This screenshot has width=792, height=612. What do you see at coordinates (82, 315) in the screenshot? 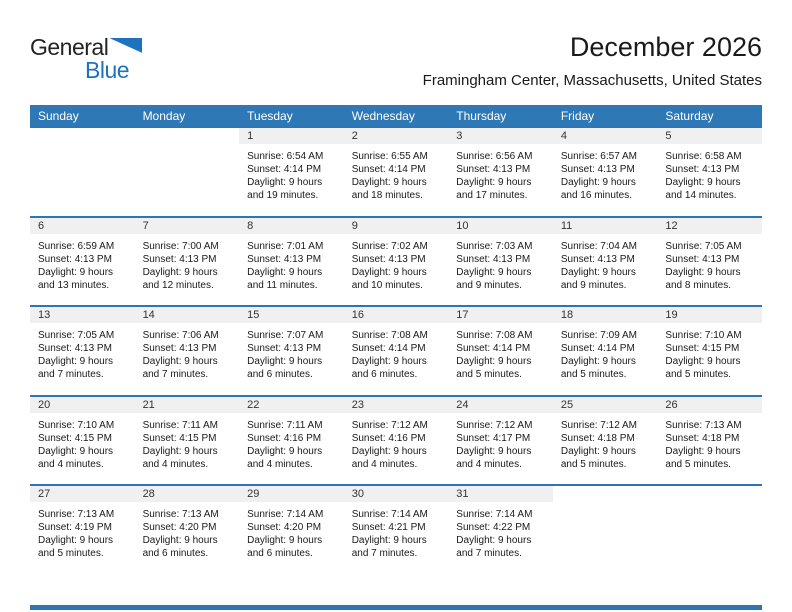
I see `day-number: 13` at bounding box center [82, 315].